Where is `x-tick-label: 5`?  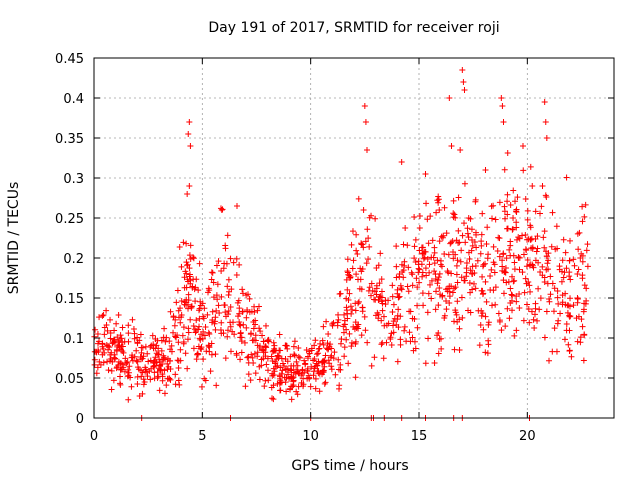 x-tick-label: 5 is located at coordinates (202, 436).